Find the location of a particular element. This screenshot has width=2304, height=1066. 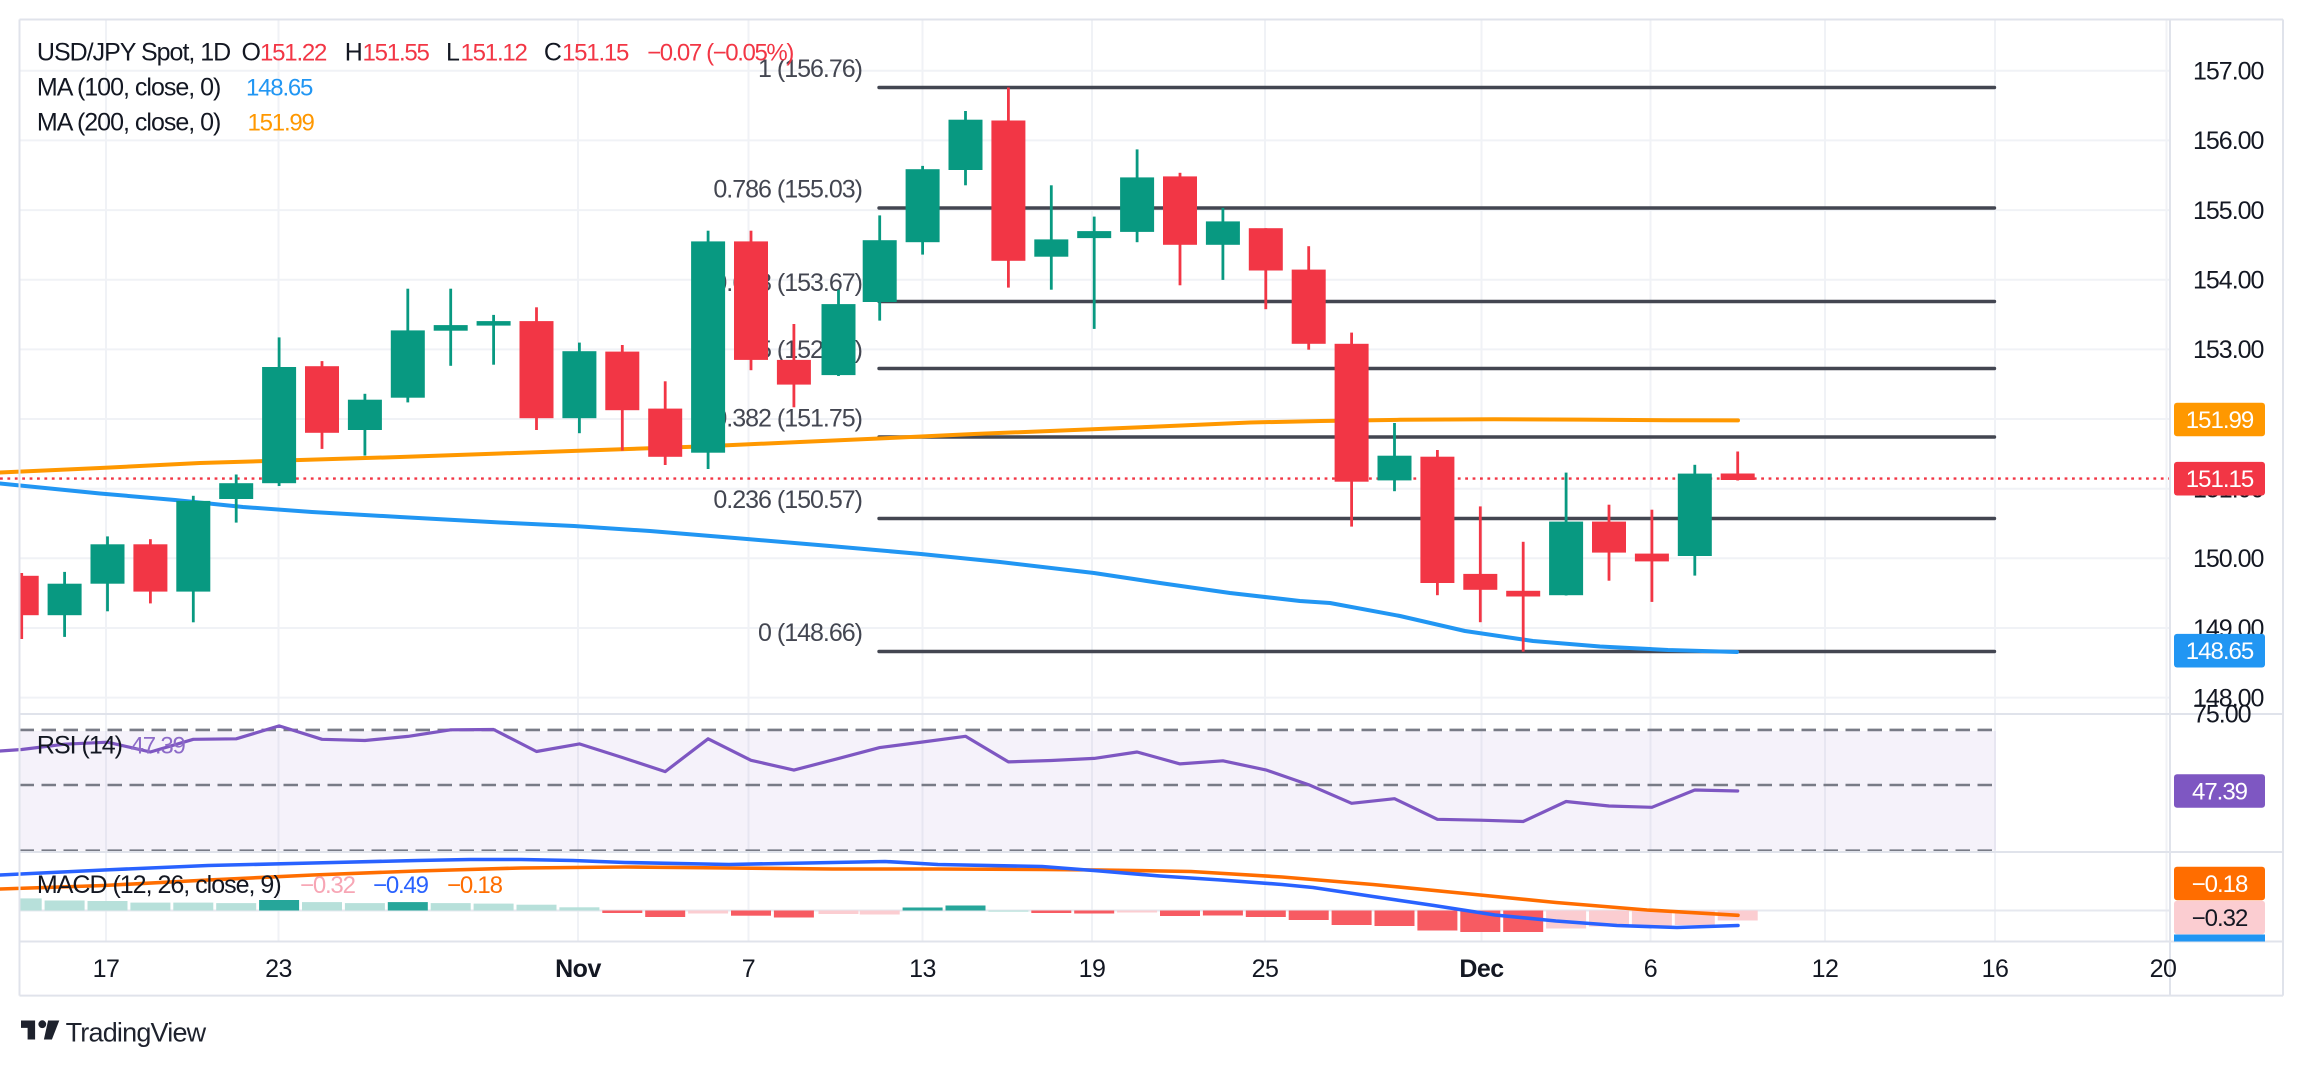

svg-text: 148.00 is located at coordinates (2228, 698).